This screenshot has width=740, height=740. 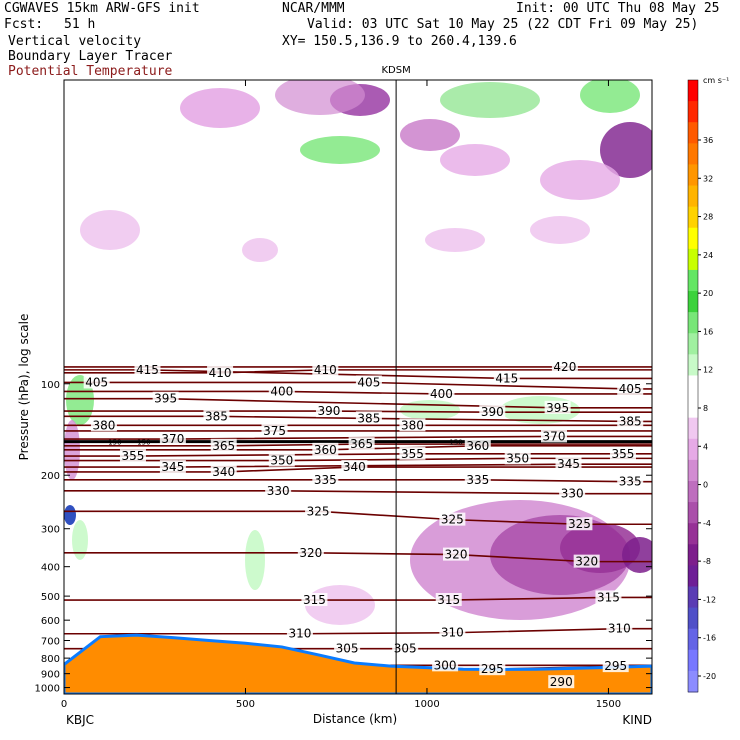 What do you see at coordinates (75, 41) in the screenshot?
I see `field-vertical-velocity: Vertical velocity` at bounding box center [75, 41].